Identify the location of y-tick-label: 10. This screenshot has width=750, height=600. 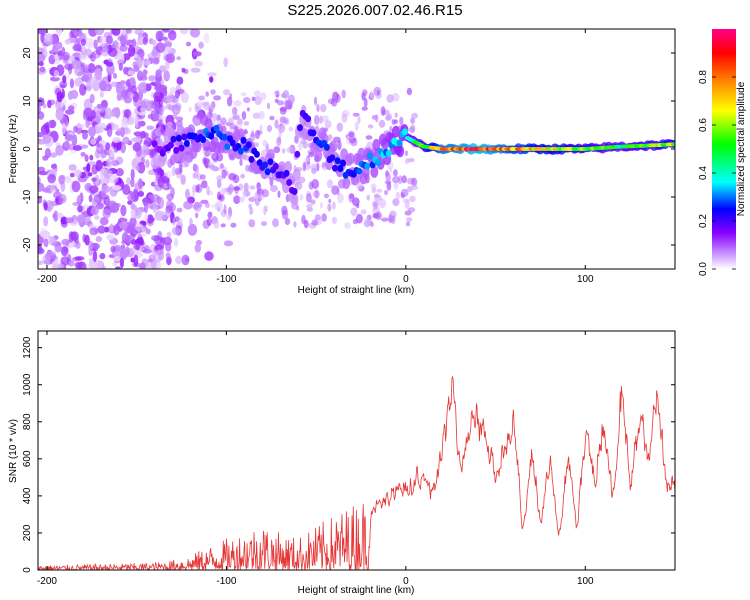
(27, 101).